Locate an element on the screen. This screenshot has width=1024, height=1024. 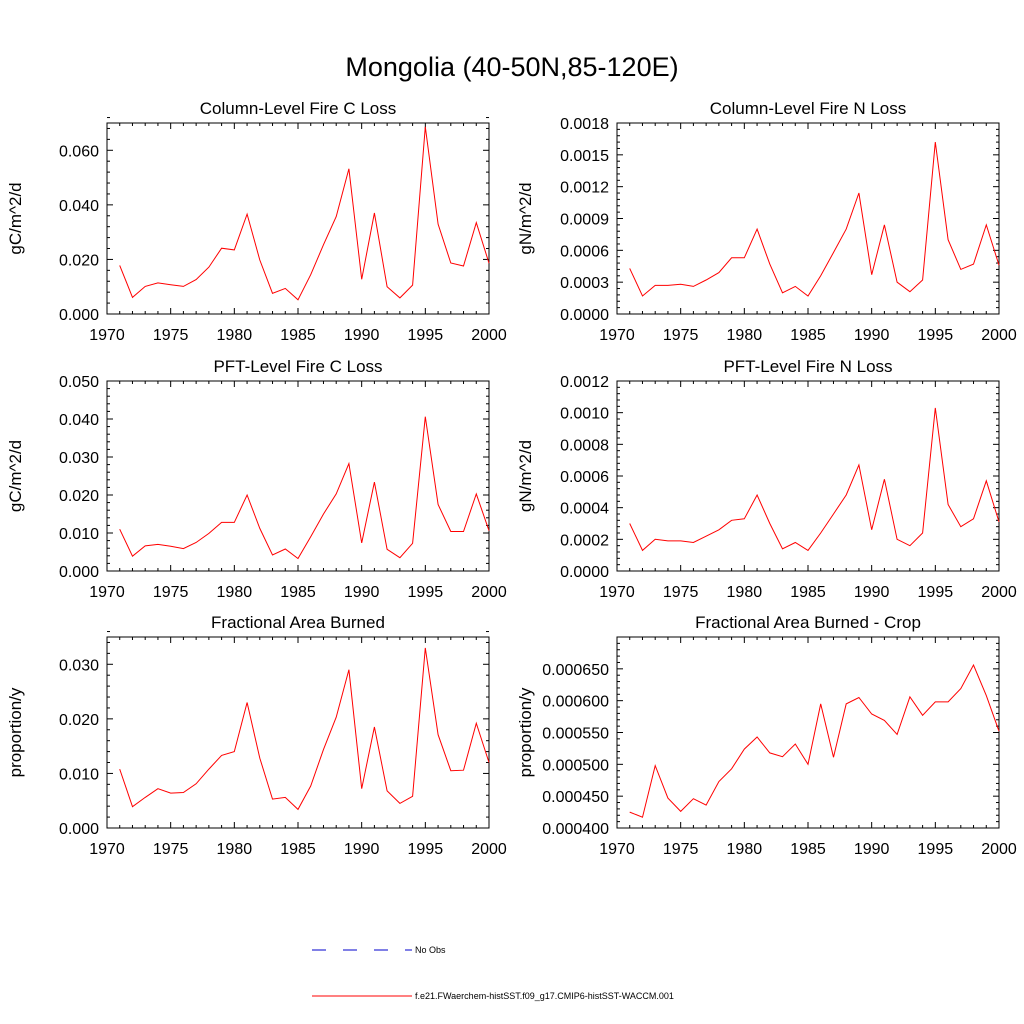
y-tick-label: 0.050 is located at coordinates (79, 382).